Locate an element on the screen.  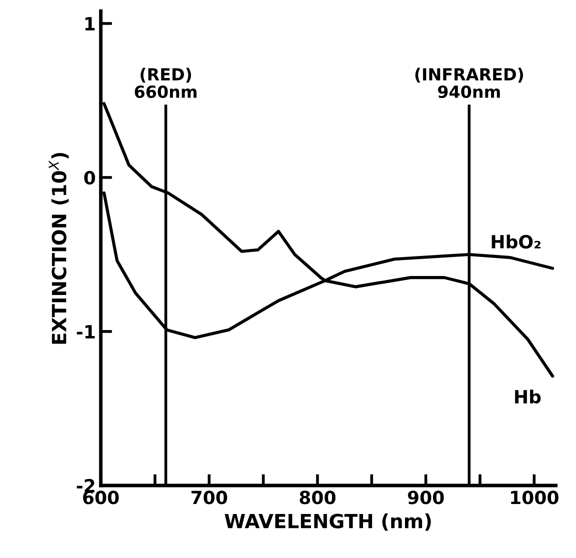
y-tick-label: 0 is located at coordinates (90, 177).